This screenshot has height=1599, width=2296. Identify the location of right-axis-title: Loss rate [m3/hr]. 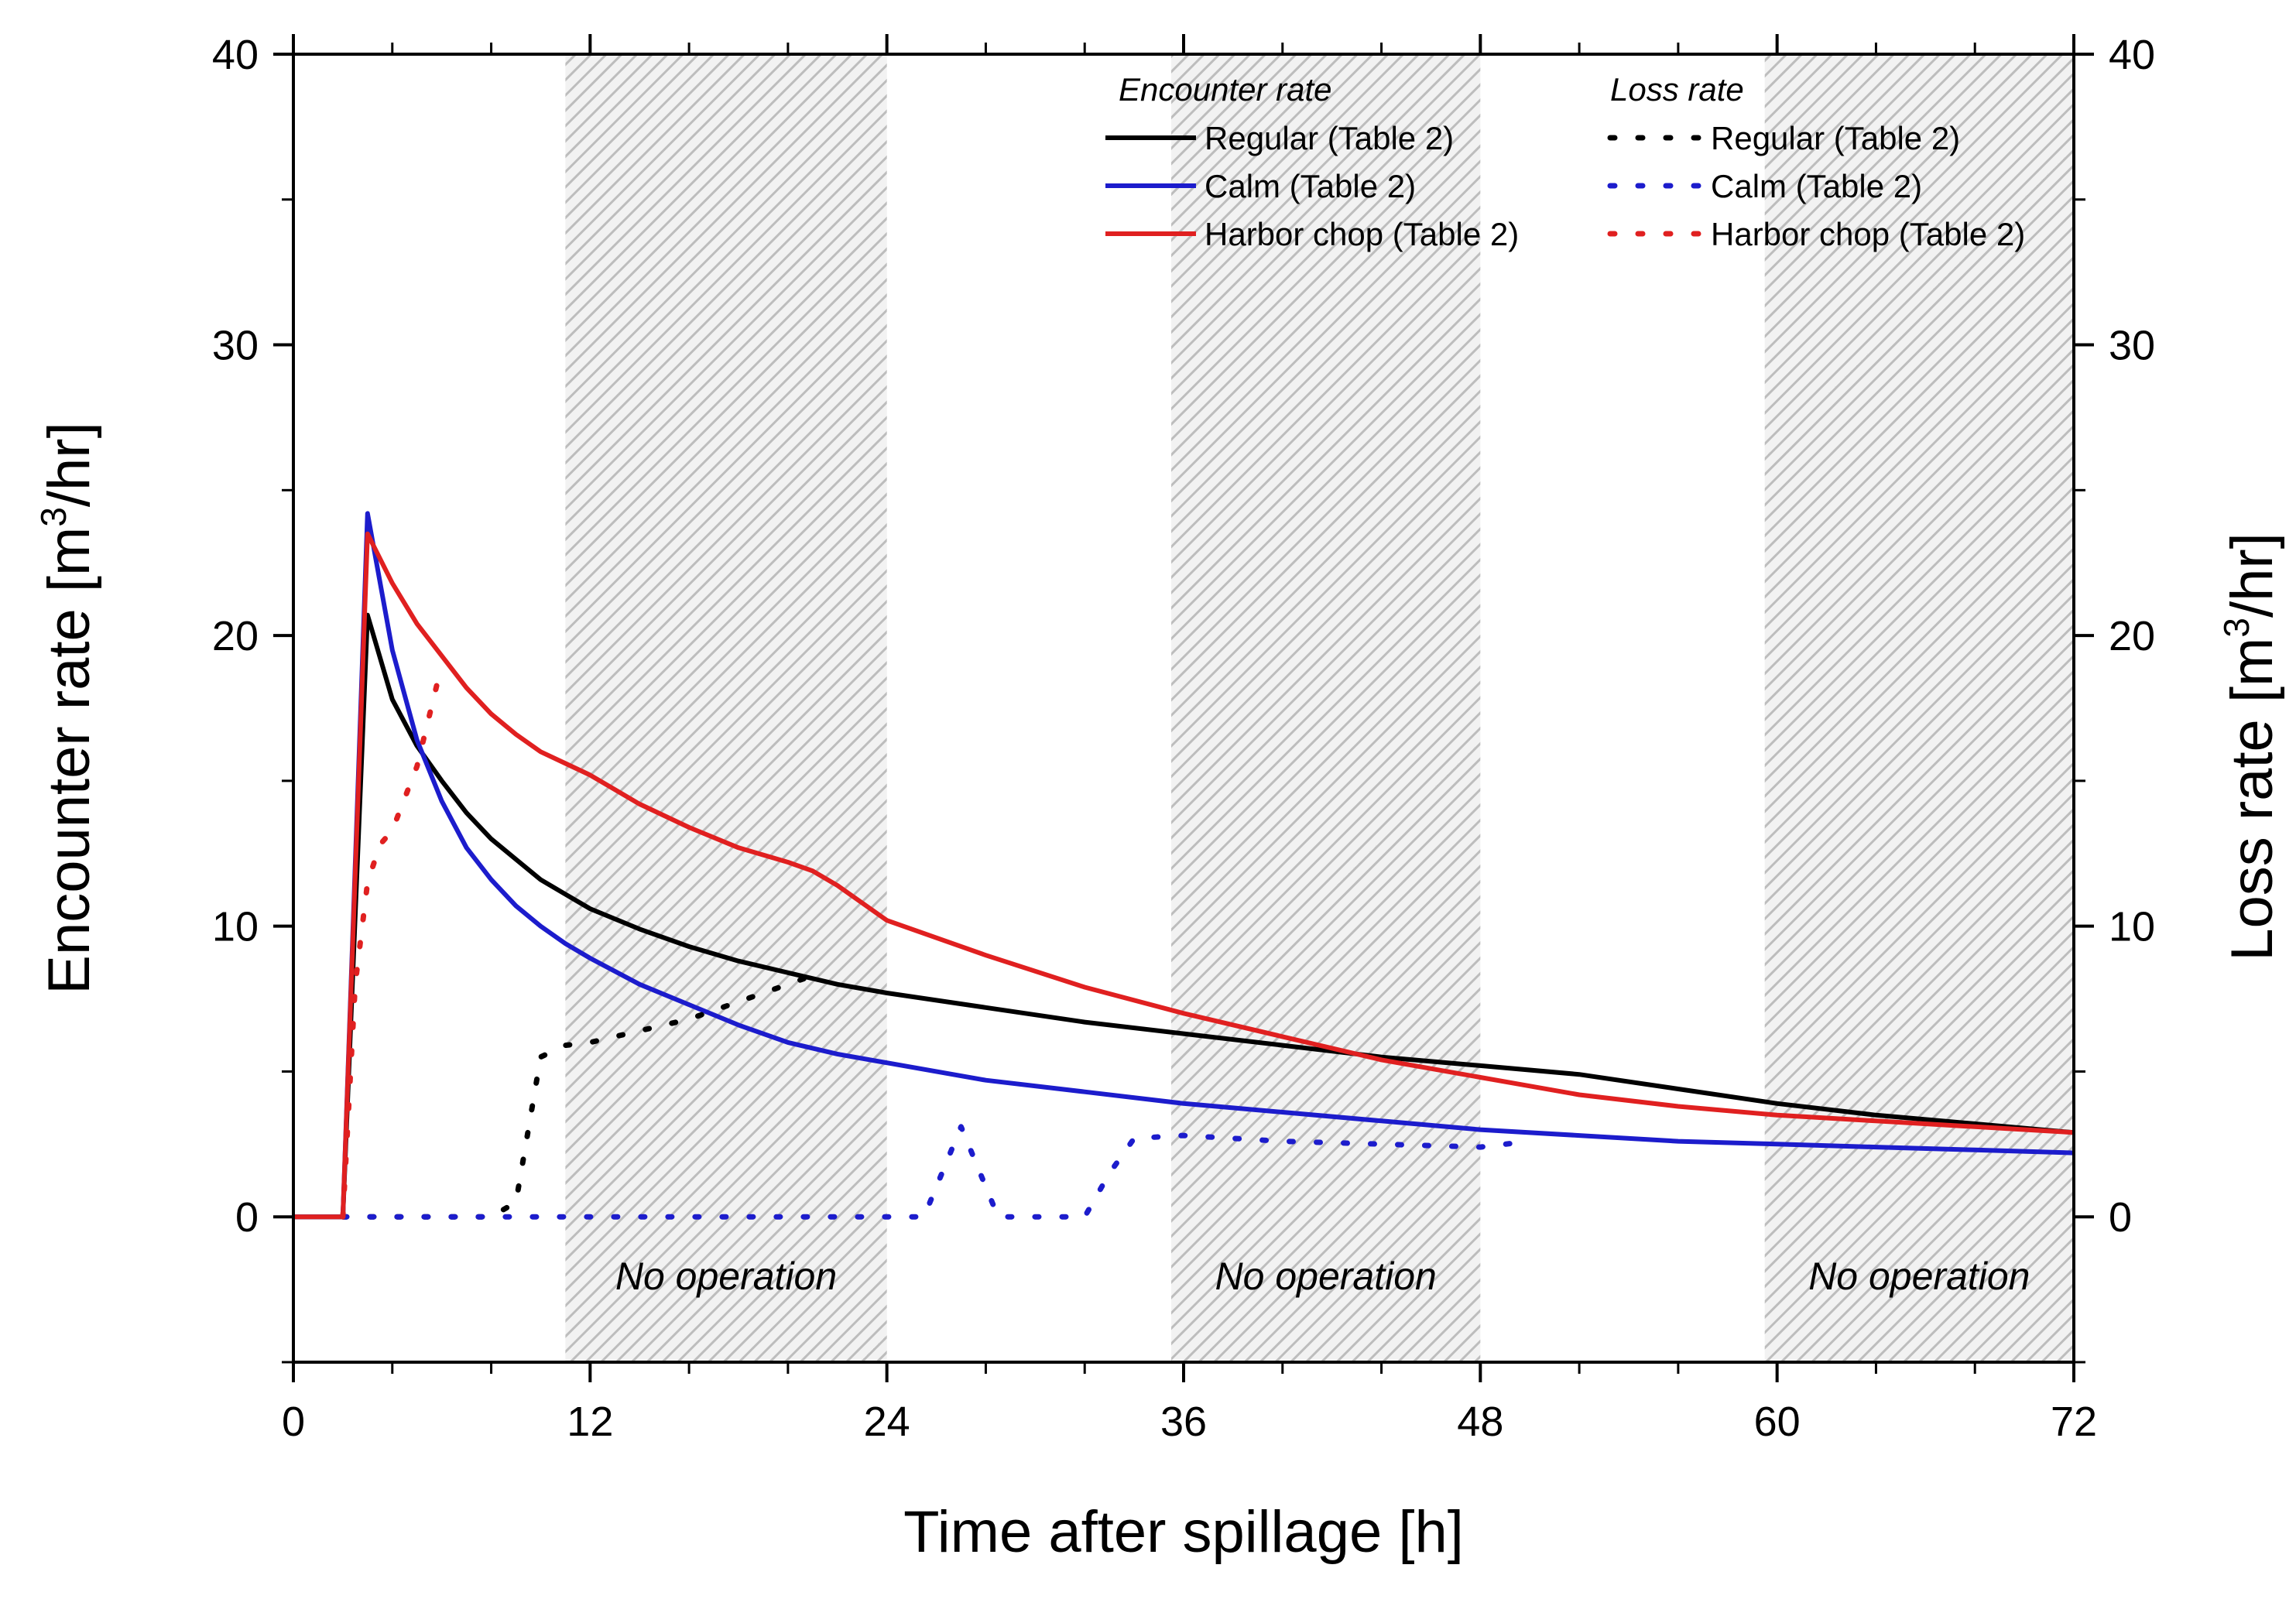
(2251, 746).